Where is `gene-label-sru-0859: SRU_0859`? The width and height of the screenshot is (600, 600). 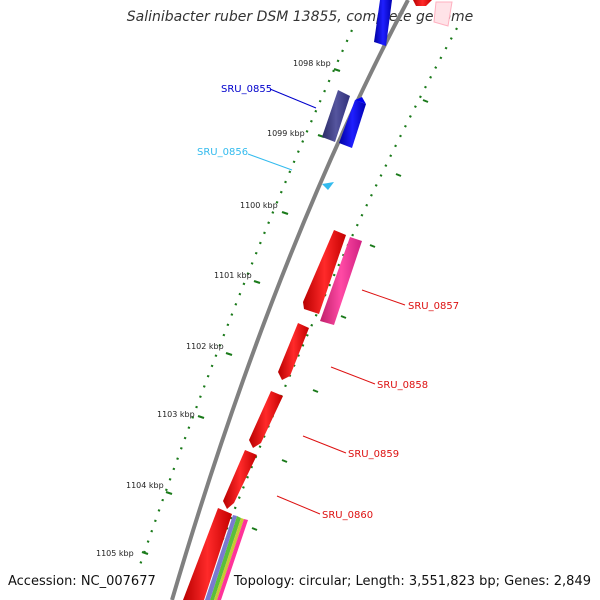
gene-label-sru-0859: SRU_0859 is located at coordinates (373, 454).